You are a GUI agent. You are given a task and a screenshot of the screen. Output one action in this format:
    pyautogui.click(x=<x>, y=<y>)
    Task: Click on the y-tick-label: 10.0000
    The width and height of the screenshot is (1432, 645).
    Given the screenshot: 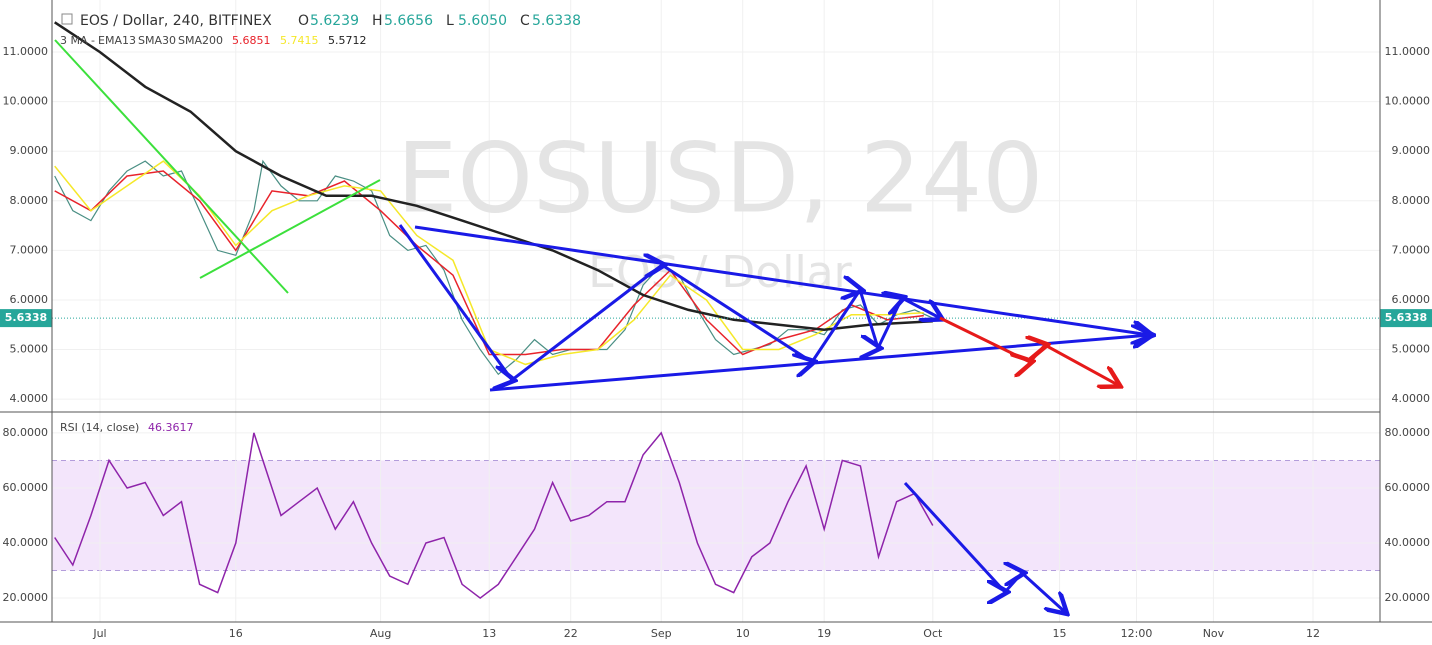 What is the action you would take?
    pyautogui.click(x=26, y=101)
    